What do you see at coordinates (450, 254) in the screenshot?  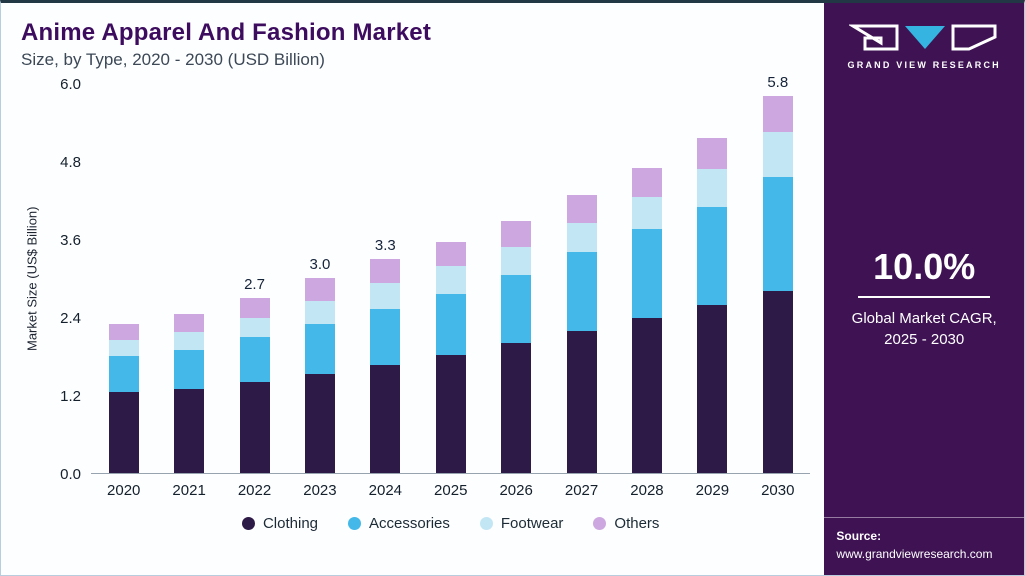 I see `bar-segment-others-2025` at bounding box center [450, 254].